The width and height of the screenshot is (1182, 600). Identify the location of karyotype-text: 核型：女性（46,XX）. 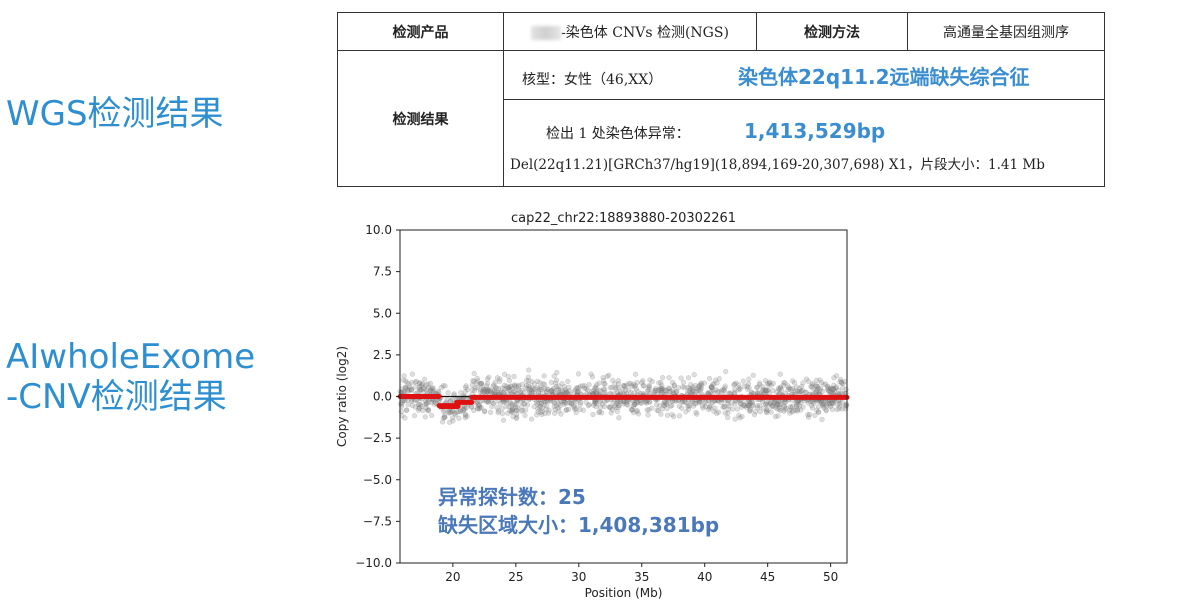
(592, 79).